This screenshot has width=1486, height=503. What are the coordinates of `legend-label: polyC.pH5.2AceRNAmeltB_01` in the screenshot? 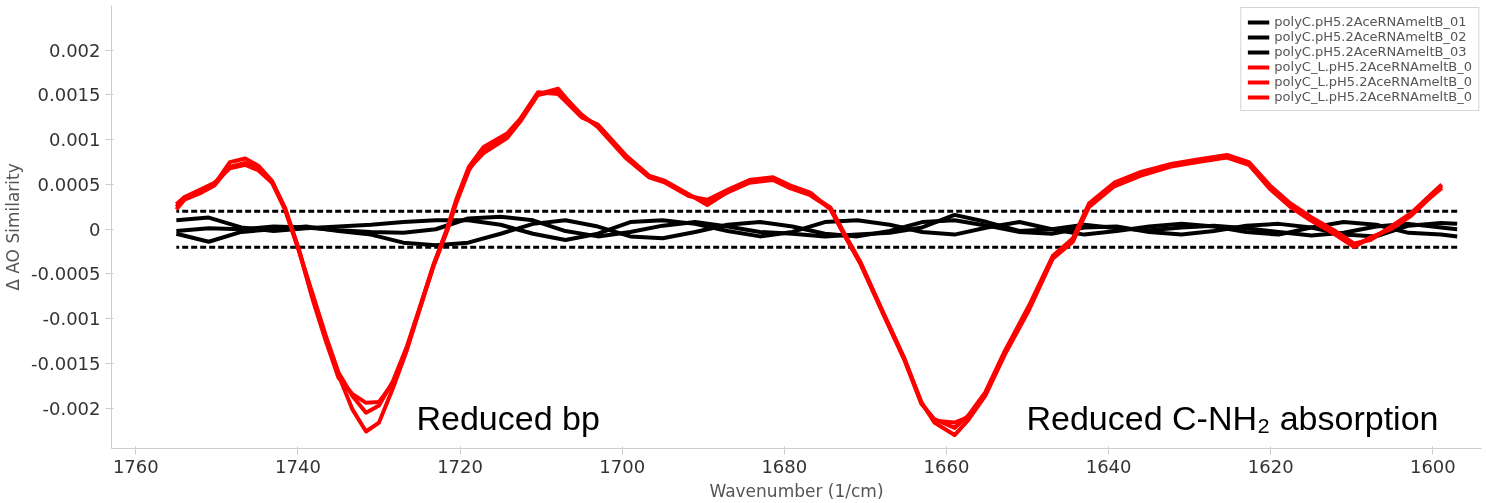 It's located at (1370, 21).